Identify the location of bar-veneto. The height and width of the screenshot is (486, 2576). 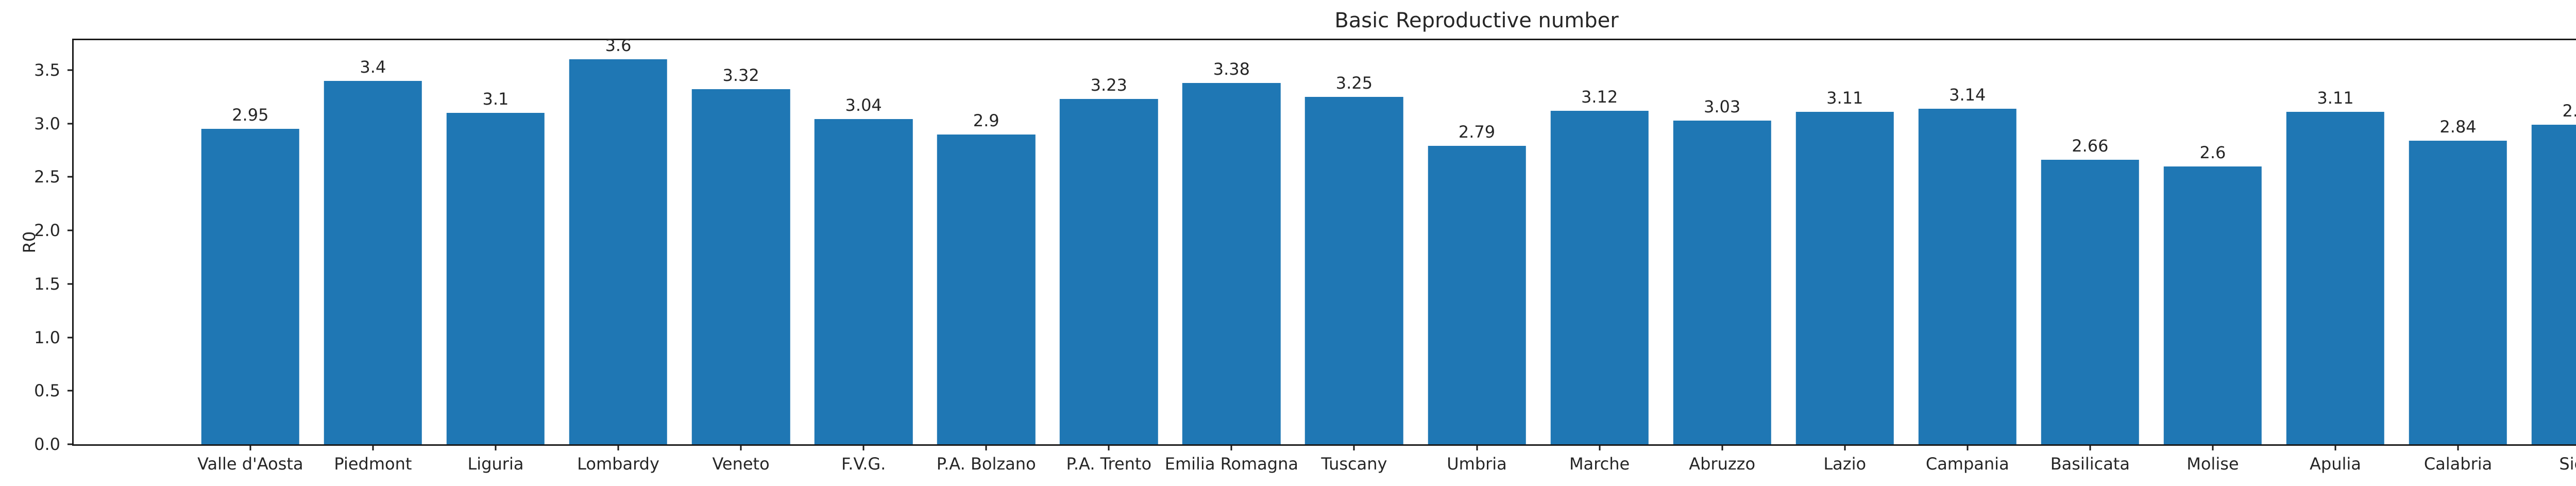
(740, 266).